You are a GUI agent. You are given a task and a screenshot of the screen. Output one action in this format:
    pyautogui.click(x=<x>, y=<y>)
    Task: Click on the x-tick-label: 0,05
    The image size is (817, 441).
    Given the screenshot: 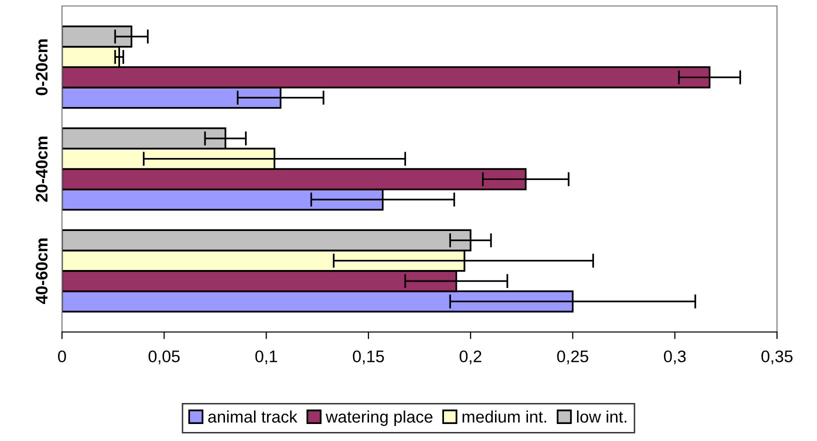 What is the action you would take?
    pyautogui.click(x=164, y=357)
    